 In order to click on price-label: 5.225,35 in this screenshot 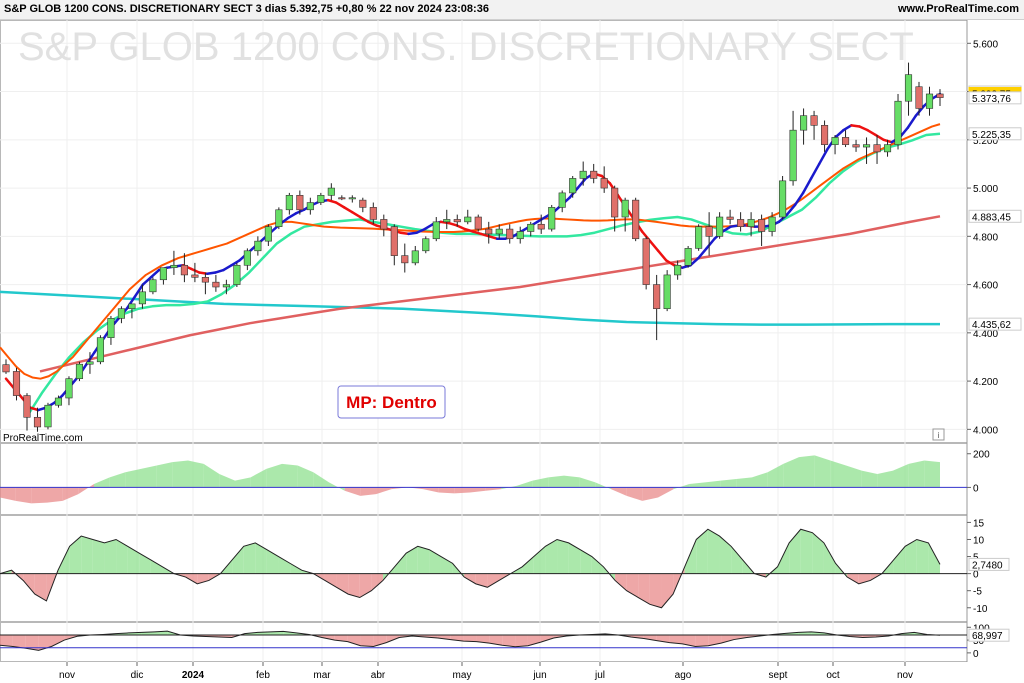, I will do `click(991, 135)`.